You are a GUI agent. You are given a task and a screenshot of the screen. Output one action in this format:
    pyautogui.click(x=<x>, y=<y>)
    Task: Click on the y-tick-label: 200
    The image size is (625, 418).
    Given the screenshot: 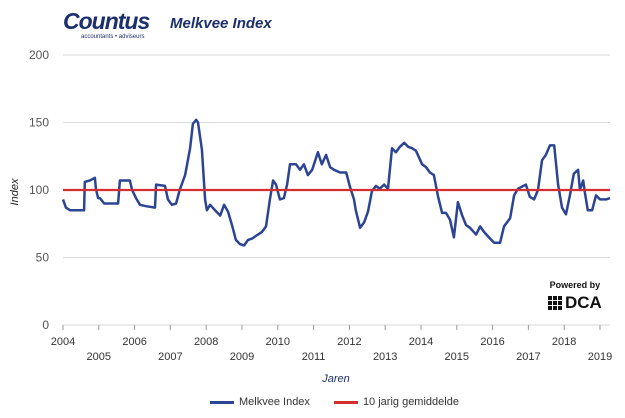 What is the action you would take?
    pyautogui.click(x=39, y=55)
    